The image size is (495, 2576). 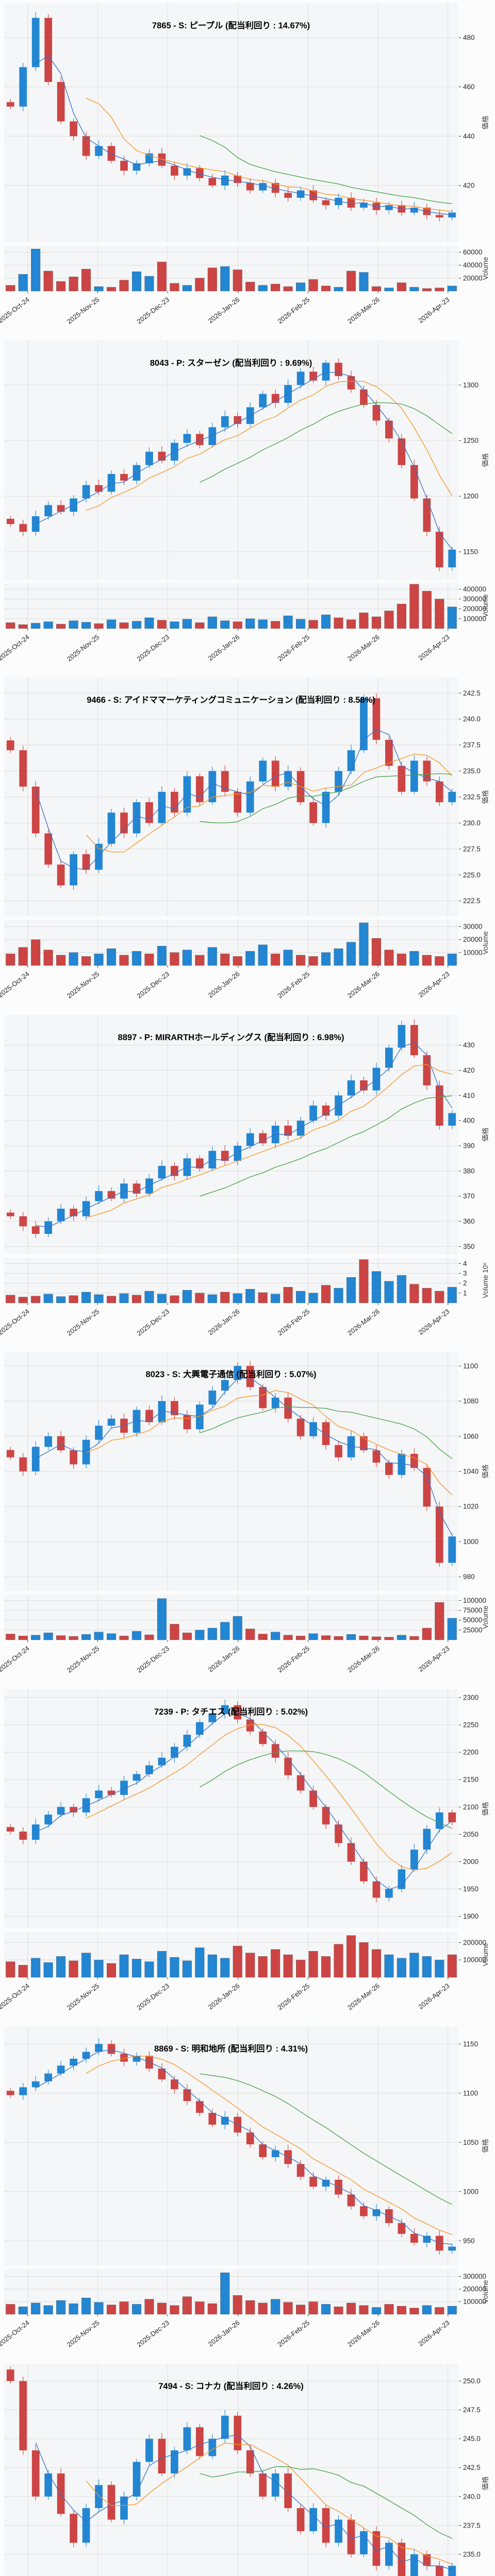 I want to click on ma-mid-line, so click(x=269, y=803).